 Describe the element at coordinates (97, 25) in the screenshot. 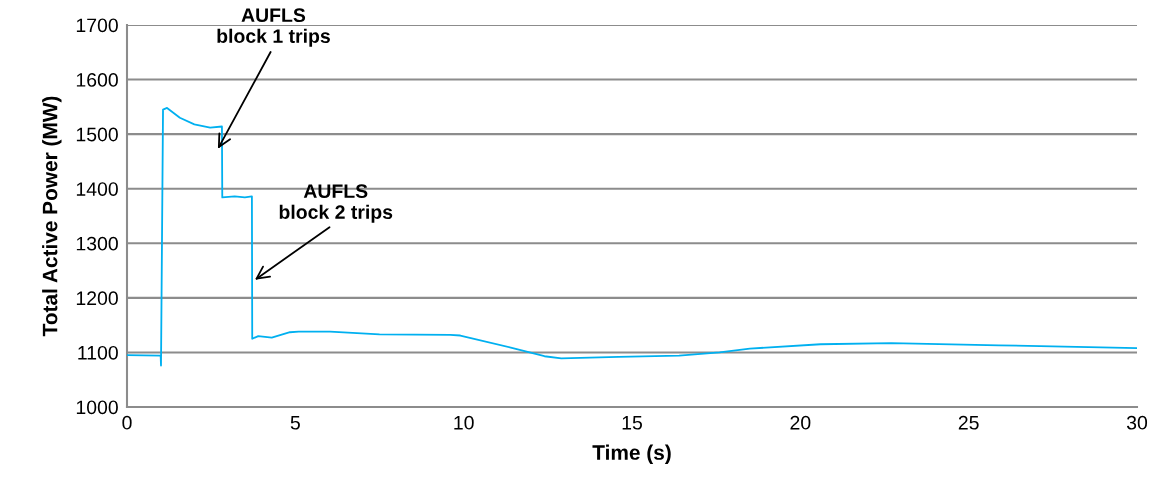

I see `y-tick-label: 1700` at that location.